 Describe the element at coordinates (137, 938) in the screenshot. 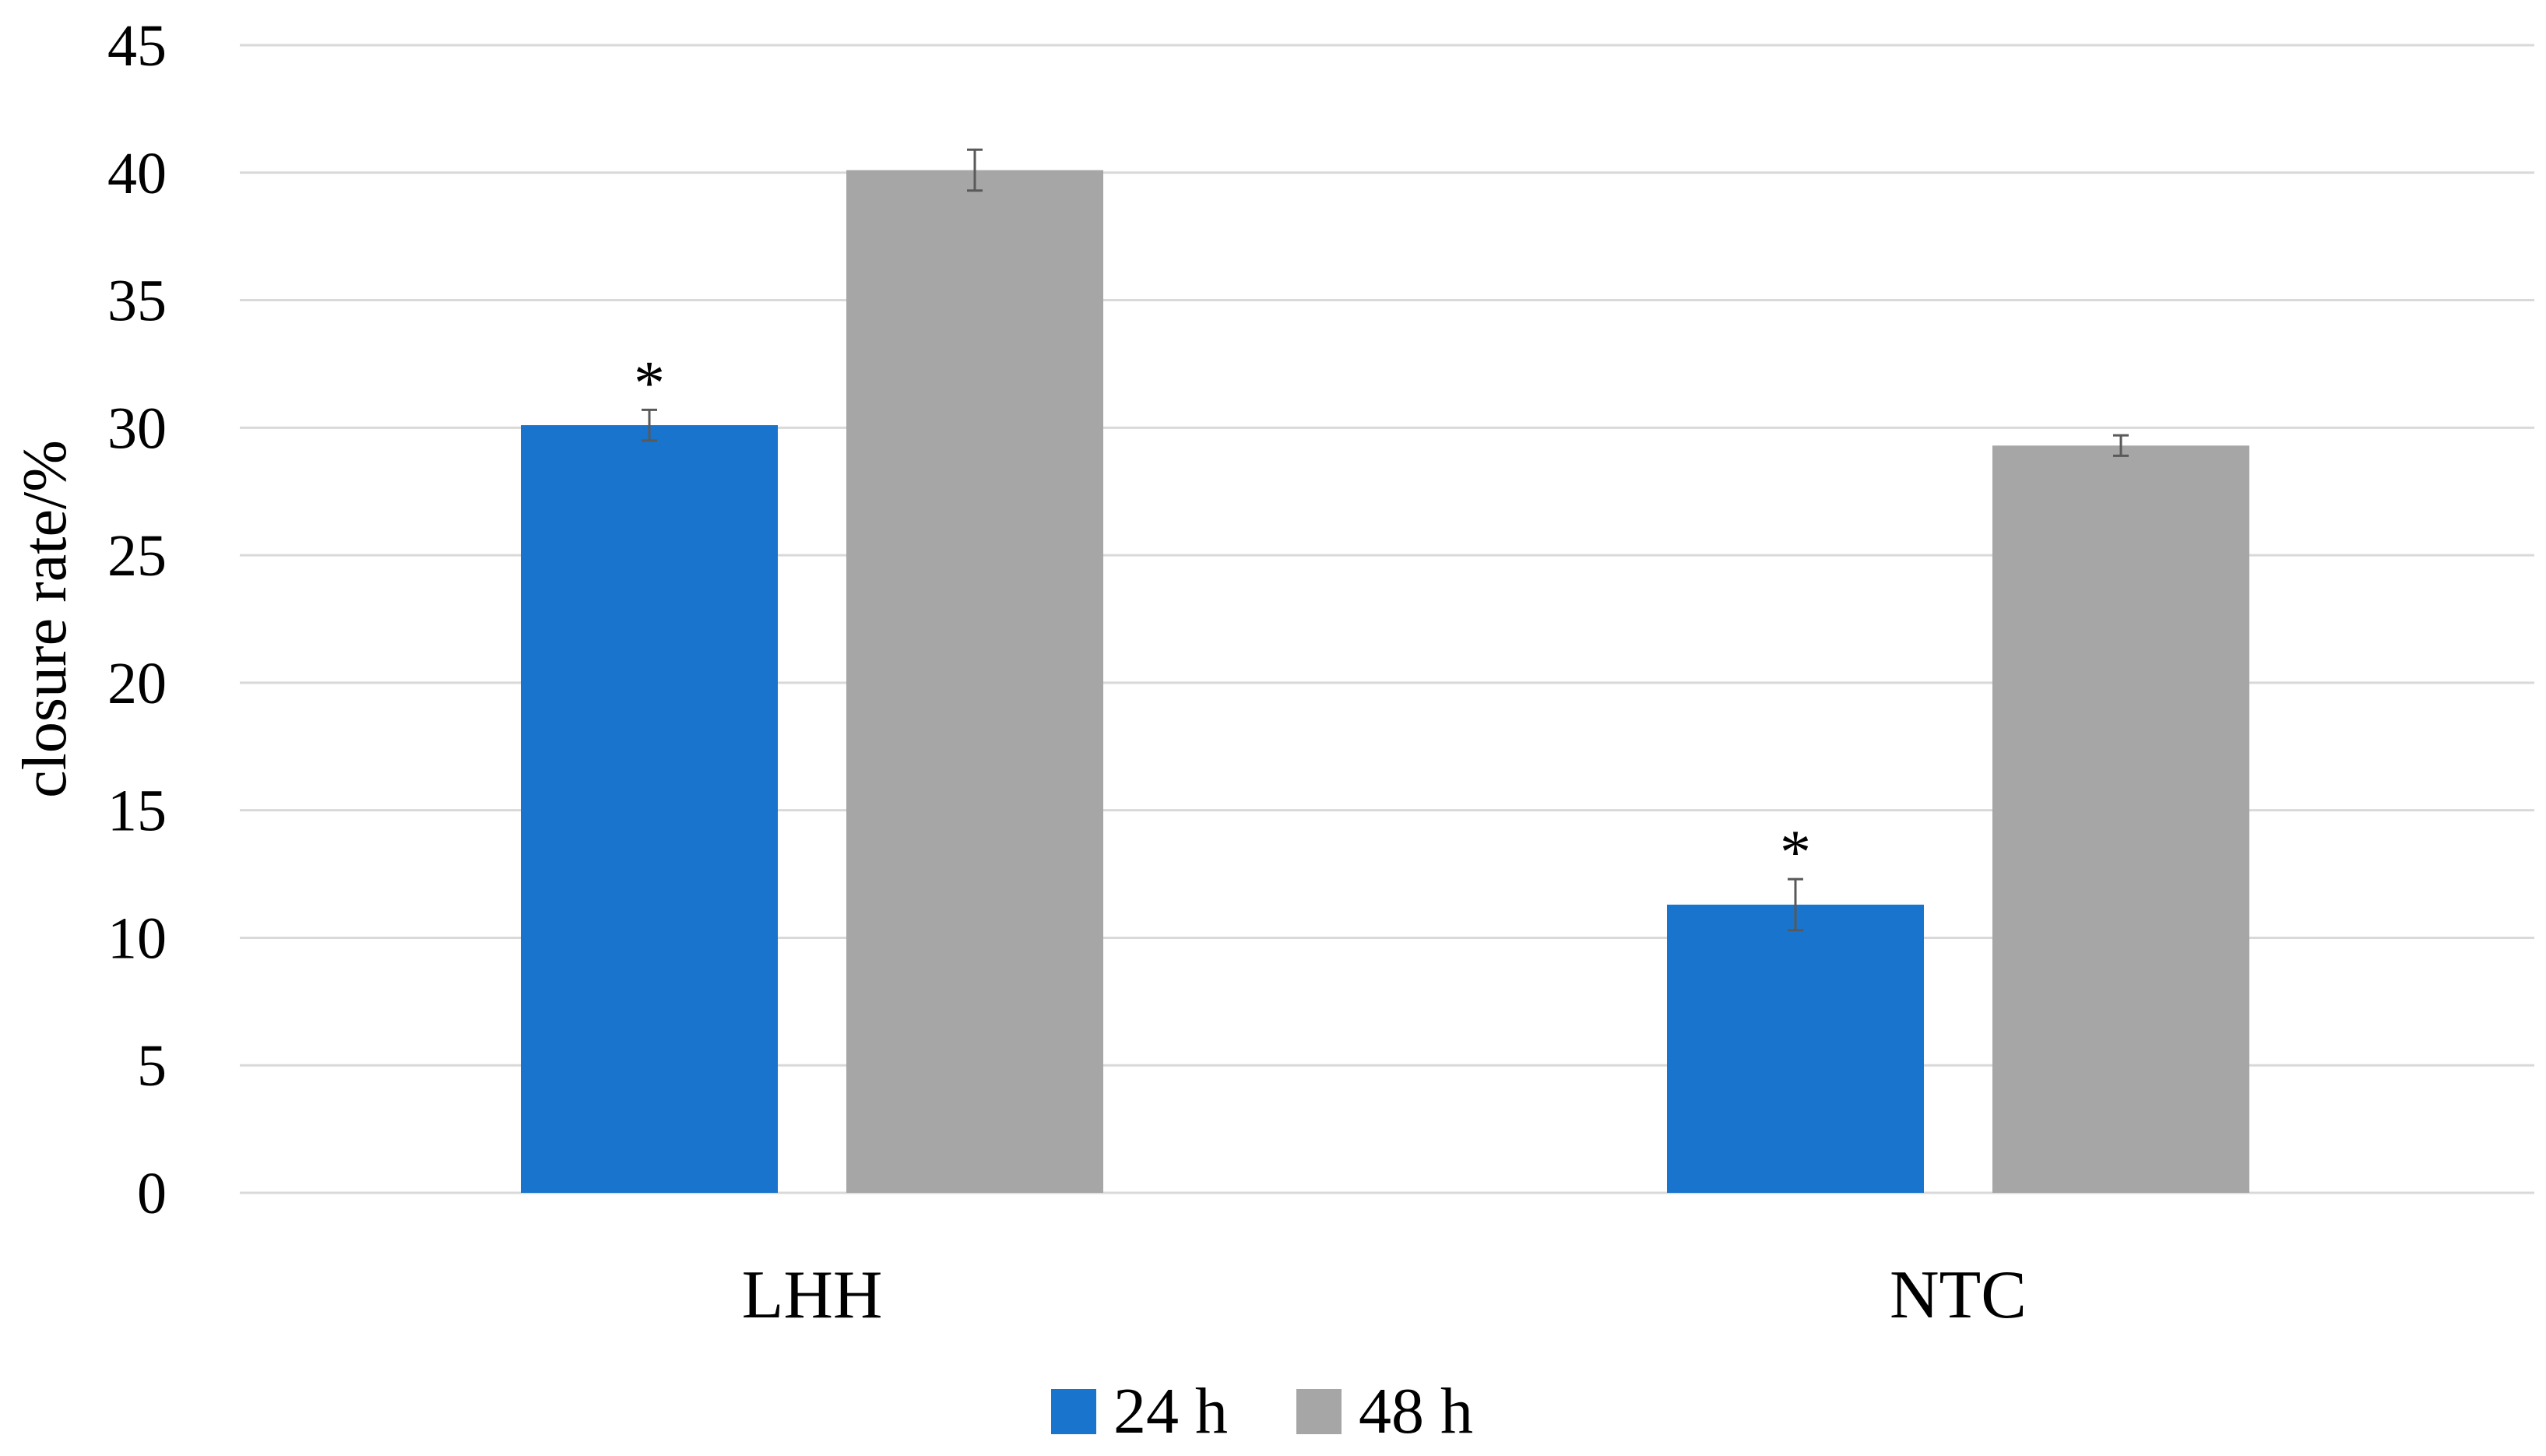

I see `y-tick-label: 10` at that location.